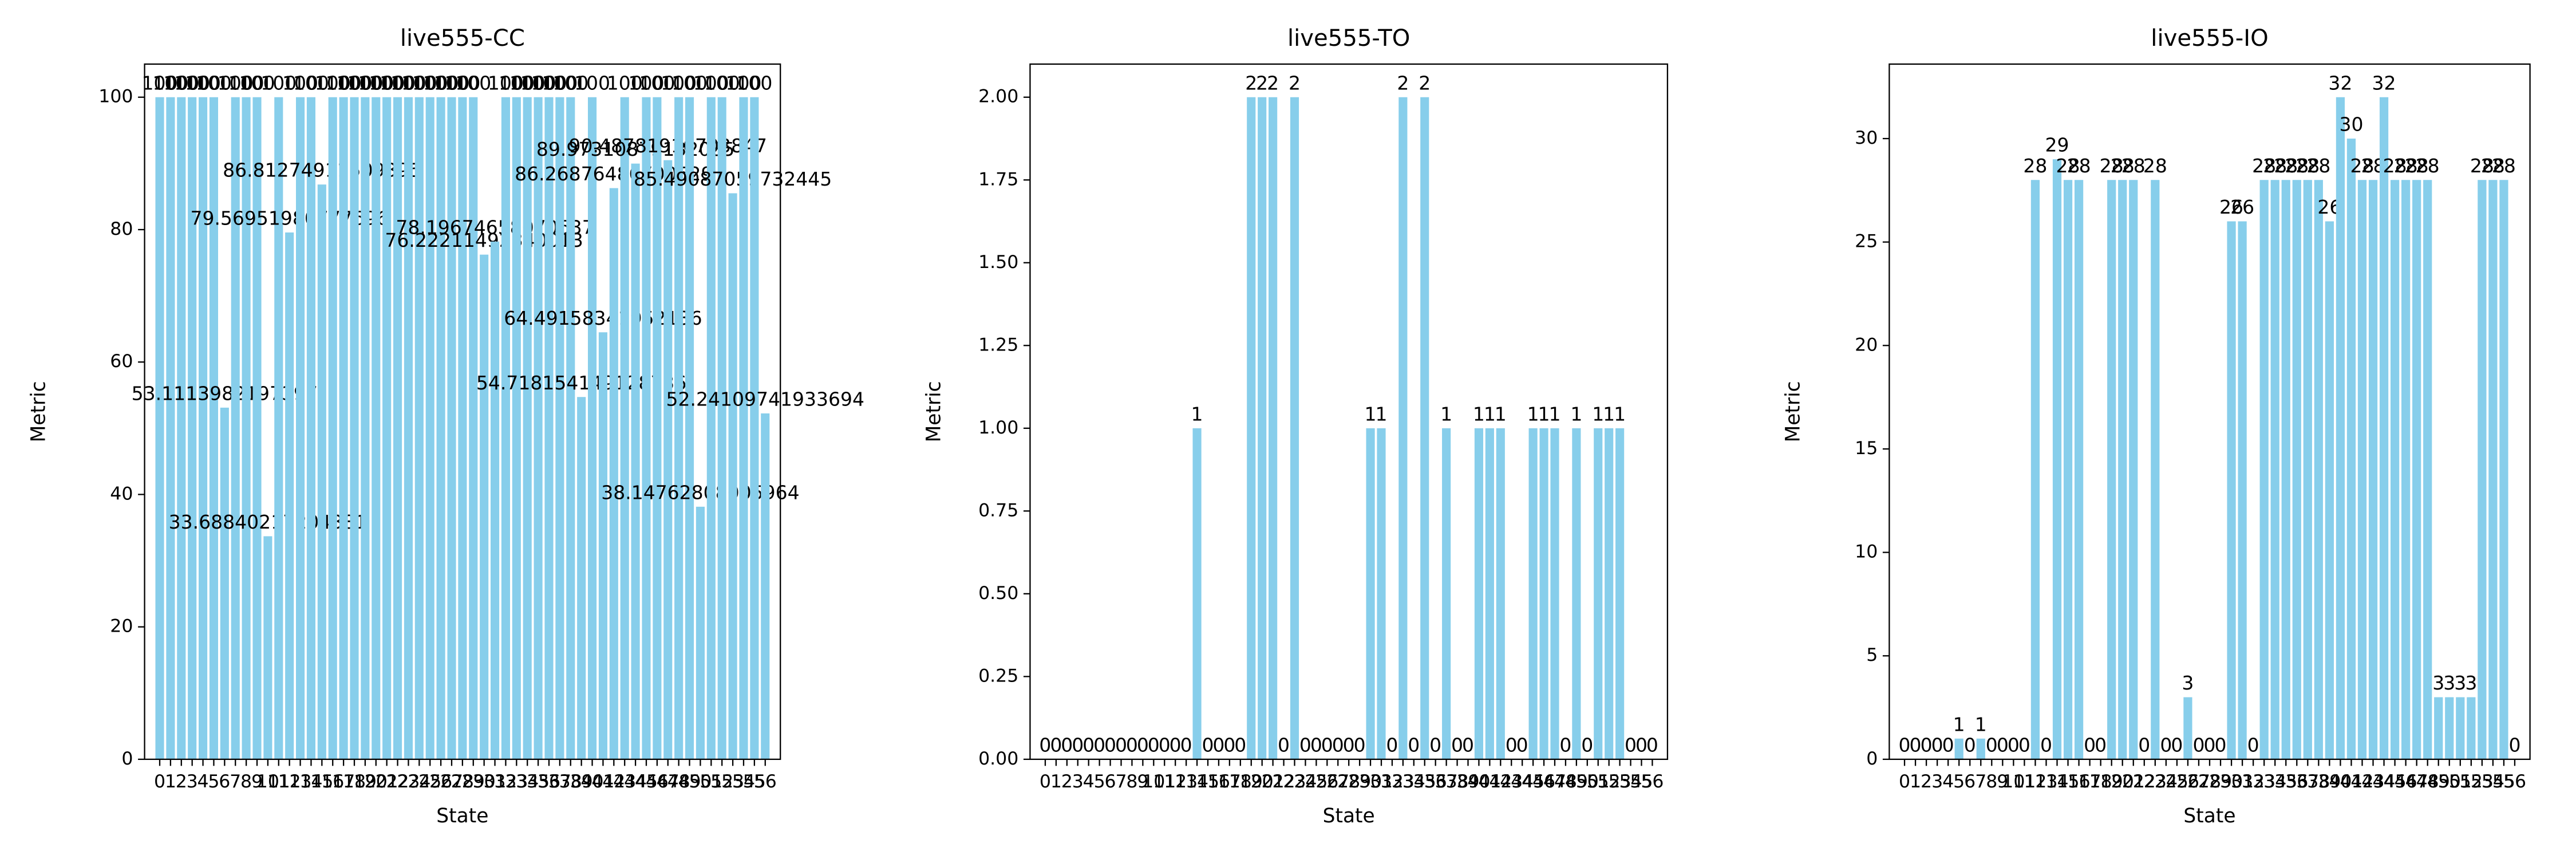  What do you see at coordinates (127, 759) in the screenshot?
I see `y-tick-label: 0` at bounding box center [127, 759].